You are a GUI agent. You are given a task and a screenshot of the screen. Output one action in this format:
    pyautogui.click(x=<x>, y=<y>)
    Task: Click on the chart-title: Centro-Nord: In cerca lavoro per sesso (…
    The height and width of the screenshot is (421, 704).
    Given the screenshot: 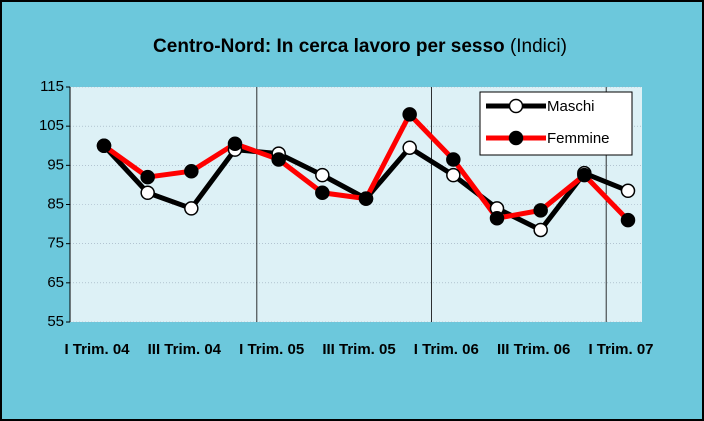 What is the action you would take?
    pyautogui.click(x=360, y=46)
    